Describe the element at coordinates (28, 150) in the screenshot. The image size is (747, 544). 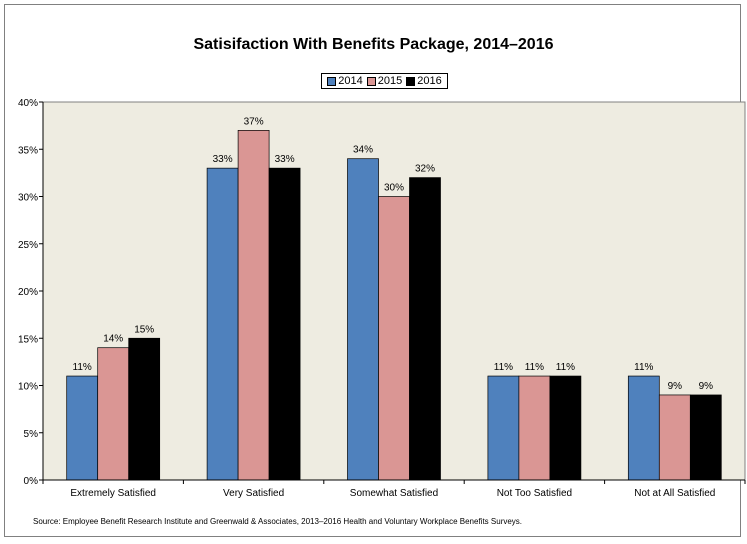
I see `y-tick-label: 35%` at that location.